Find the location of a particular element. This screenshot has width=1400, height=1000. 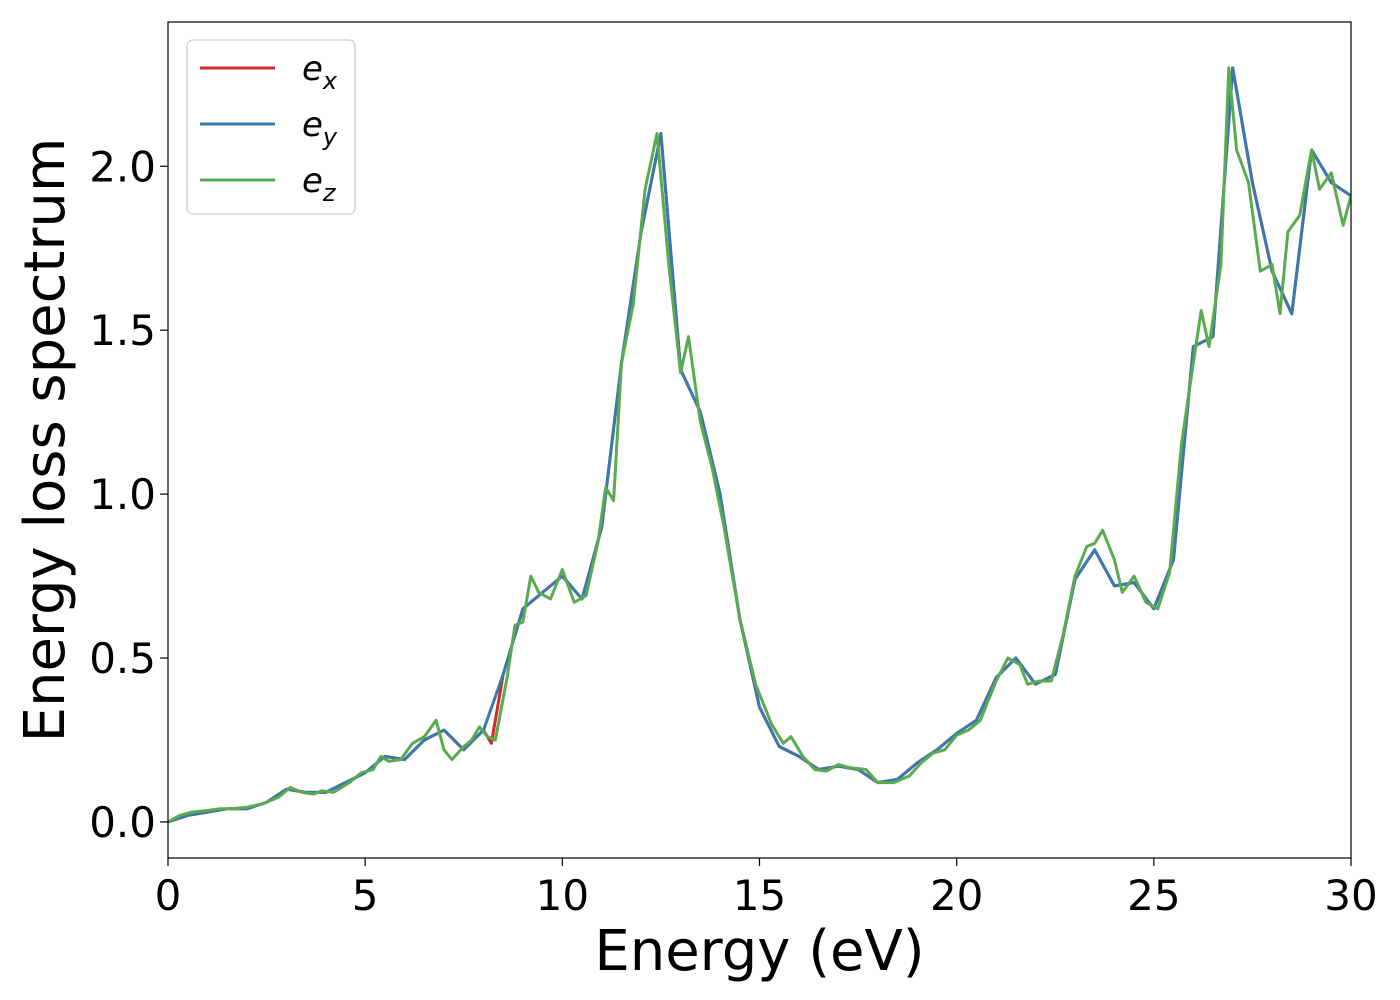

legend-box is located at coordinates (271, 127).